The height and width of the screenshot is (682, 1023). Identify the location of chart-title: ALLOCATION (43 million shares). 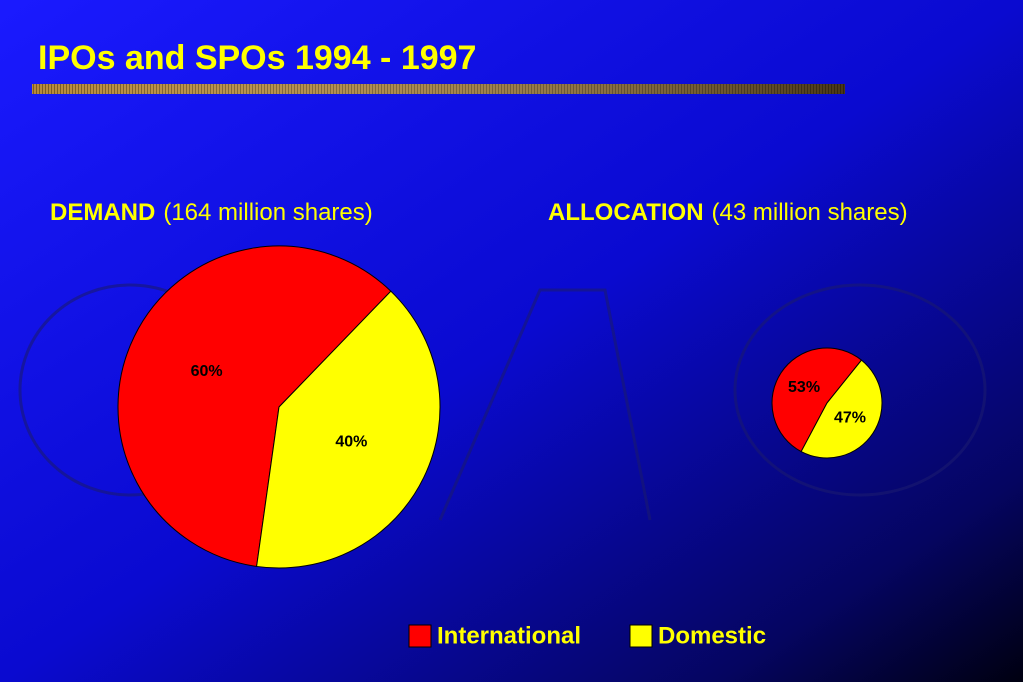
(728, 212).